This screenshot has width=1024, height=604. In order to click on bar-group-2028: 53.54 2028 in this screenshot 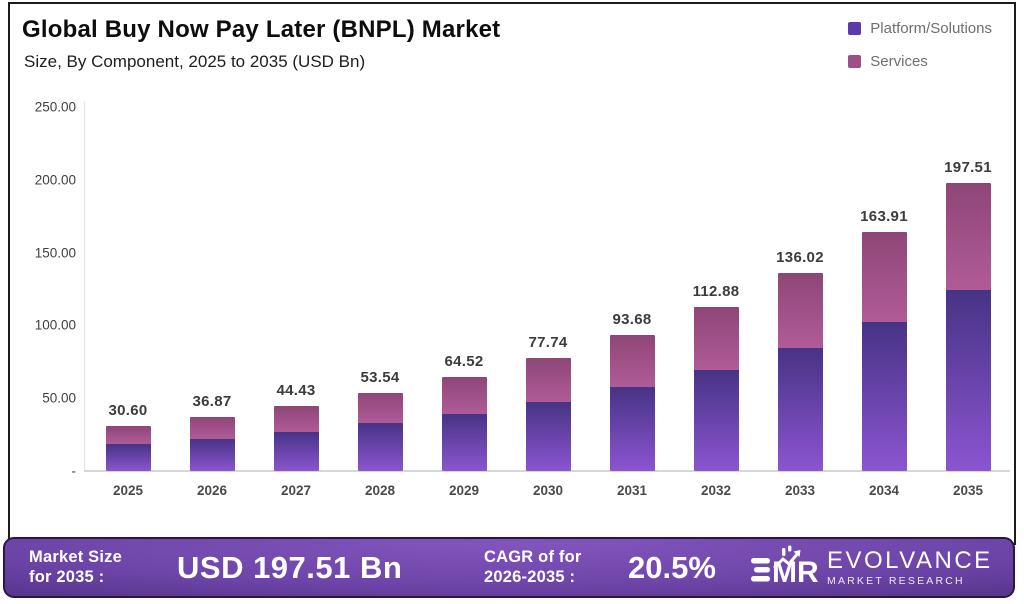, I will do `click(380, 302)`.